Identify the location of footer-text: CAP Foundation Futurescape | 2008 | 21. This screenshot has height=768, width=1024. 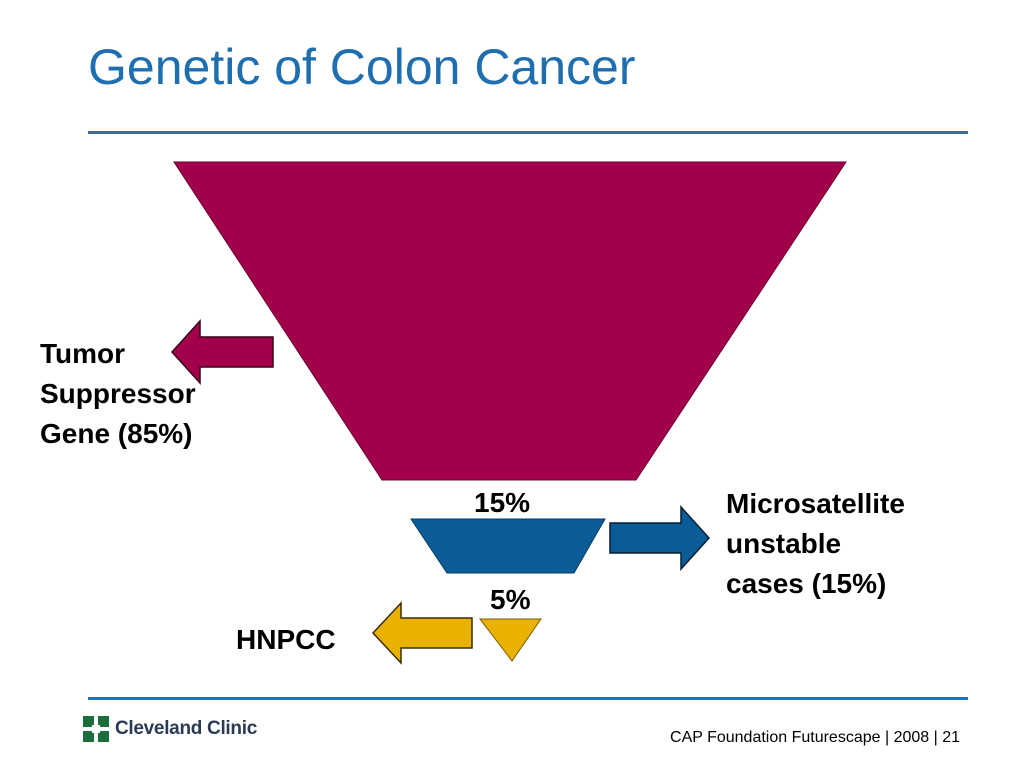
(815, 737).